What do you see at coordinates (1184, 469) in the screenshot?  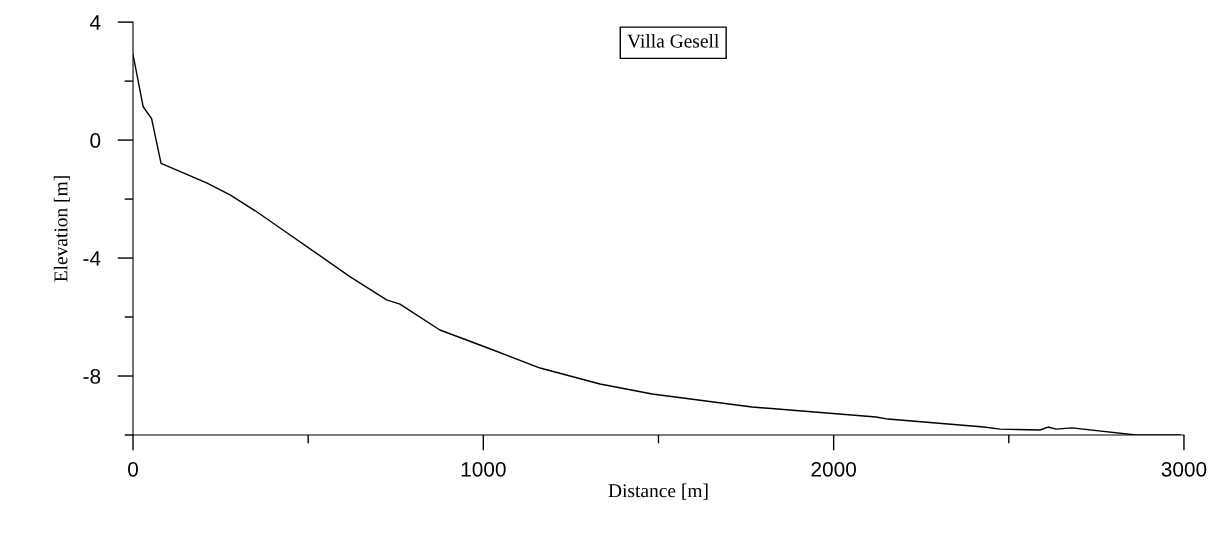 I see `x-tick-label: 3000` at bounding box center [1184, 469].